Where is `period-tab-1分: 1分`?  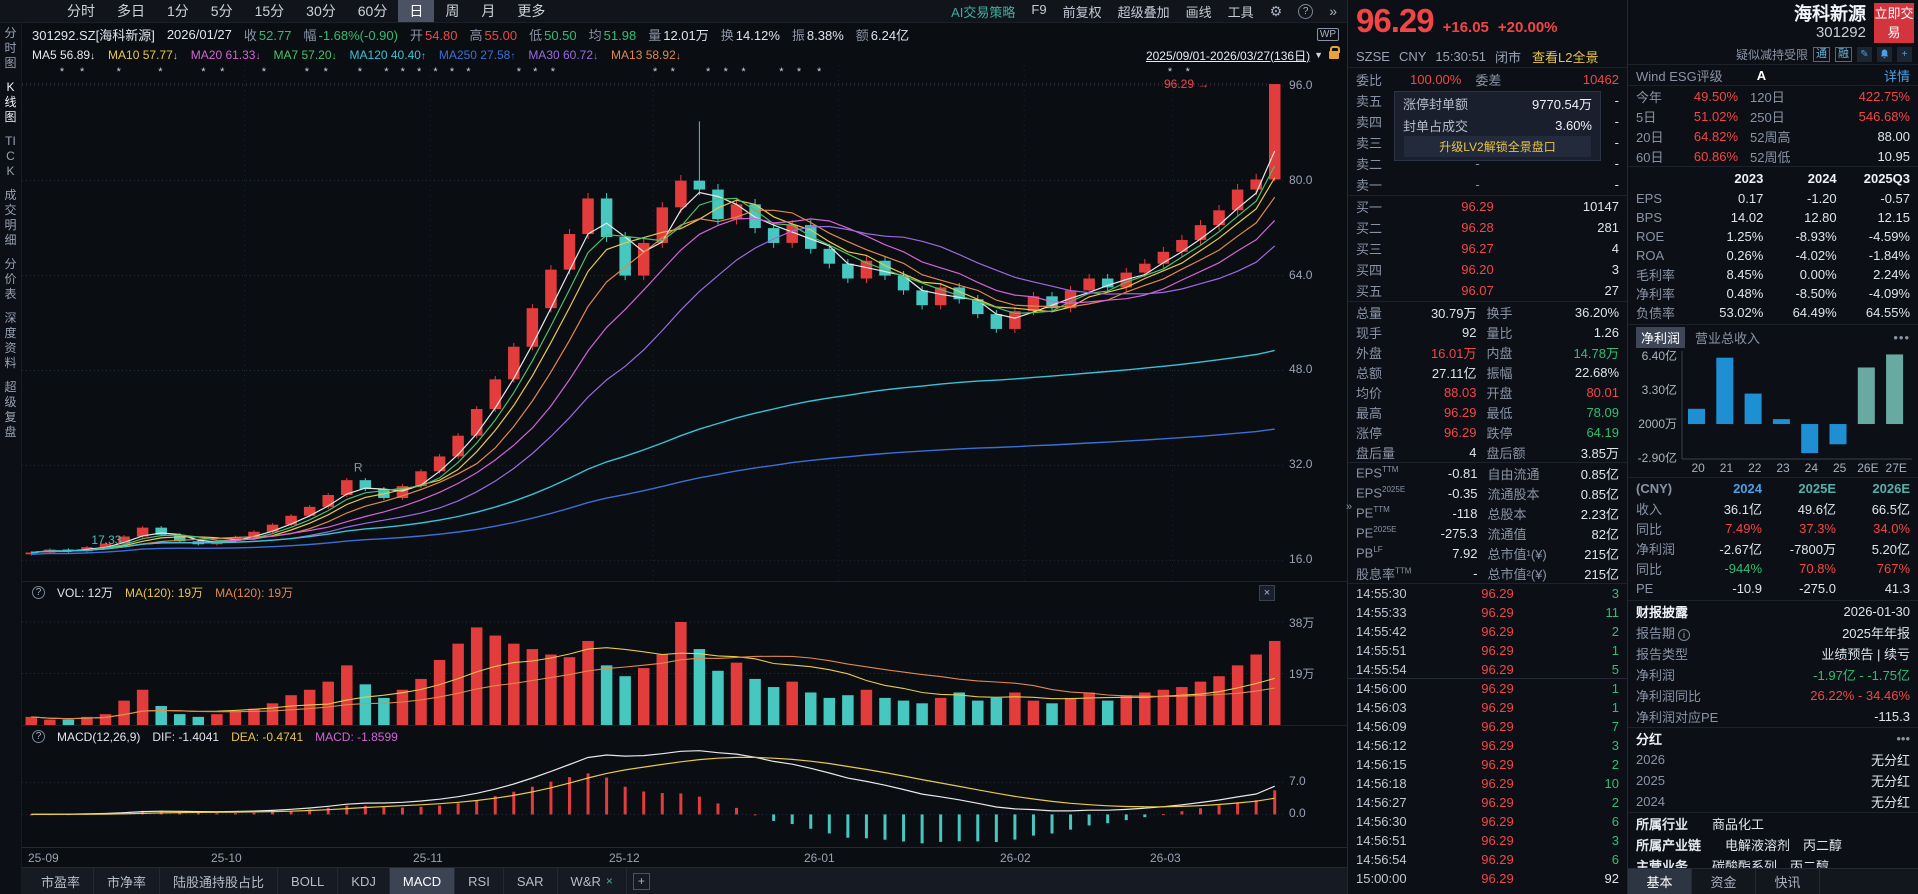 period-tab-1分: 1分 is located at coordinates (178, 11).